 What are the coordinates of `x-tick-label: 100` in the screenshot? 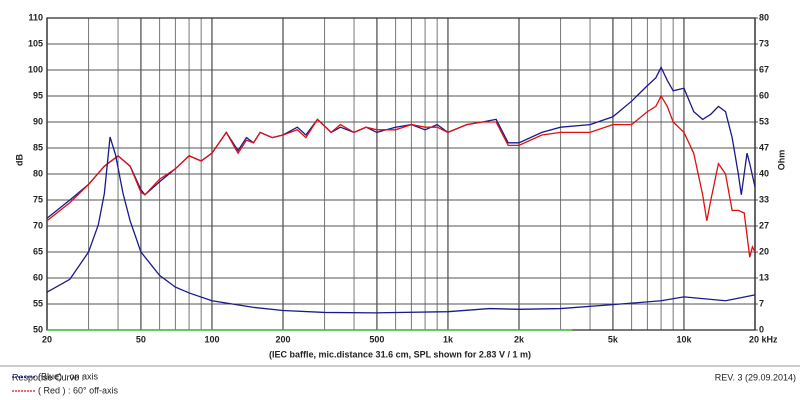 It's located at (211, 339).